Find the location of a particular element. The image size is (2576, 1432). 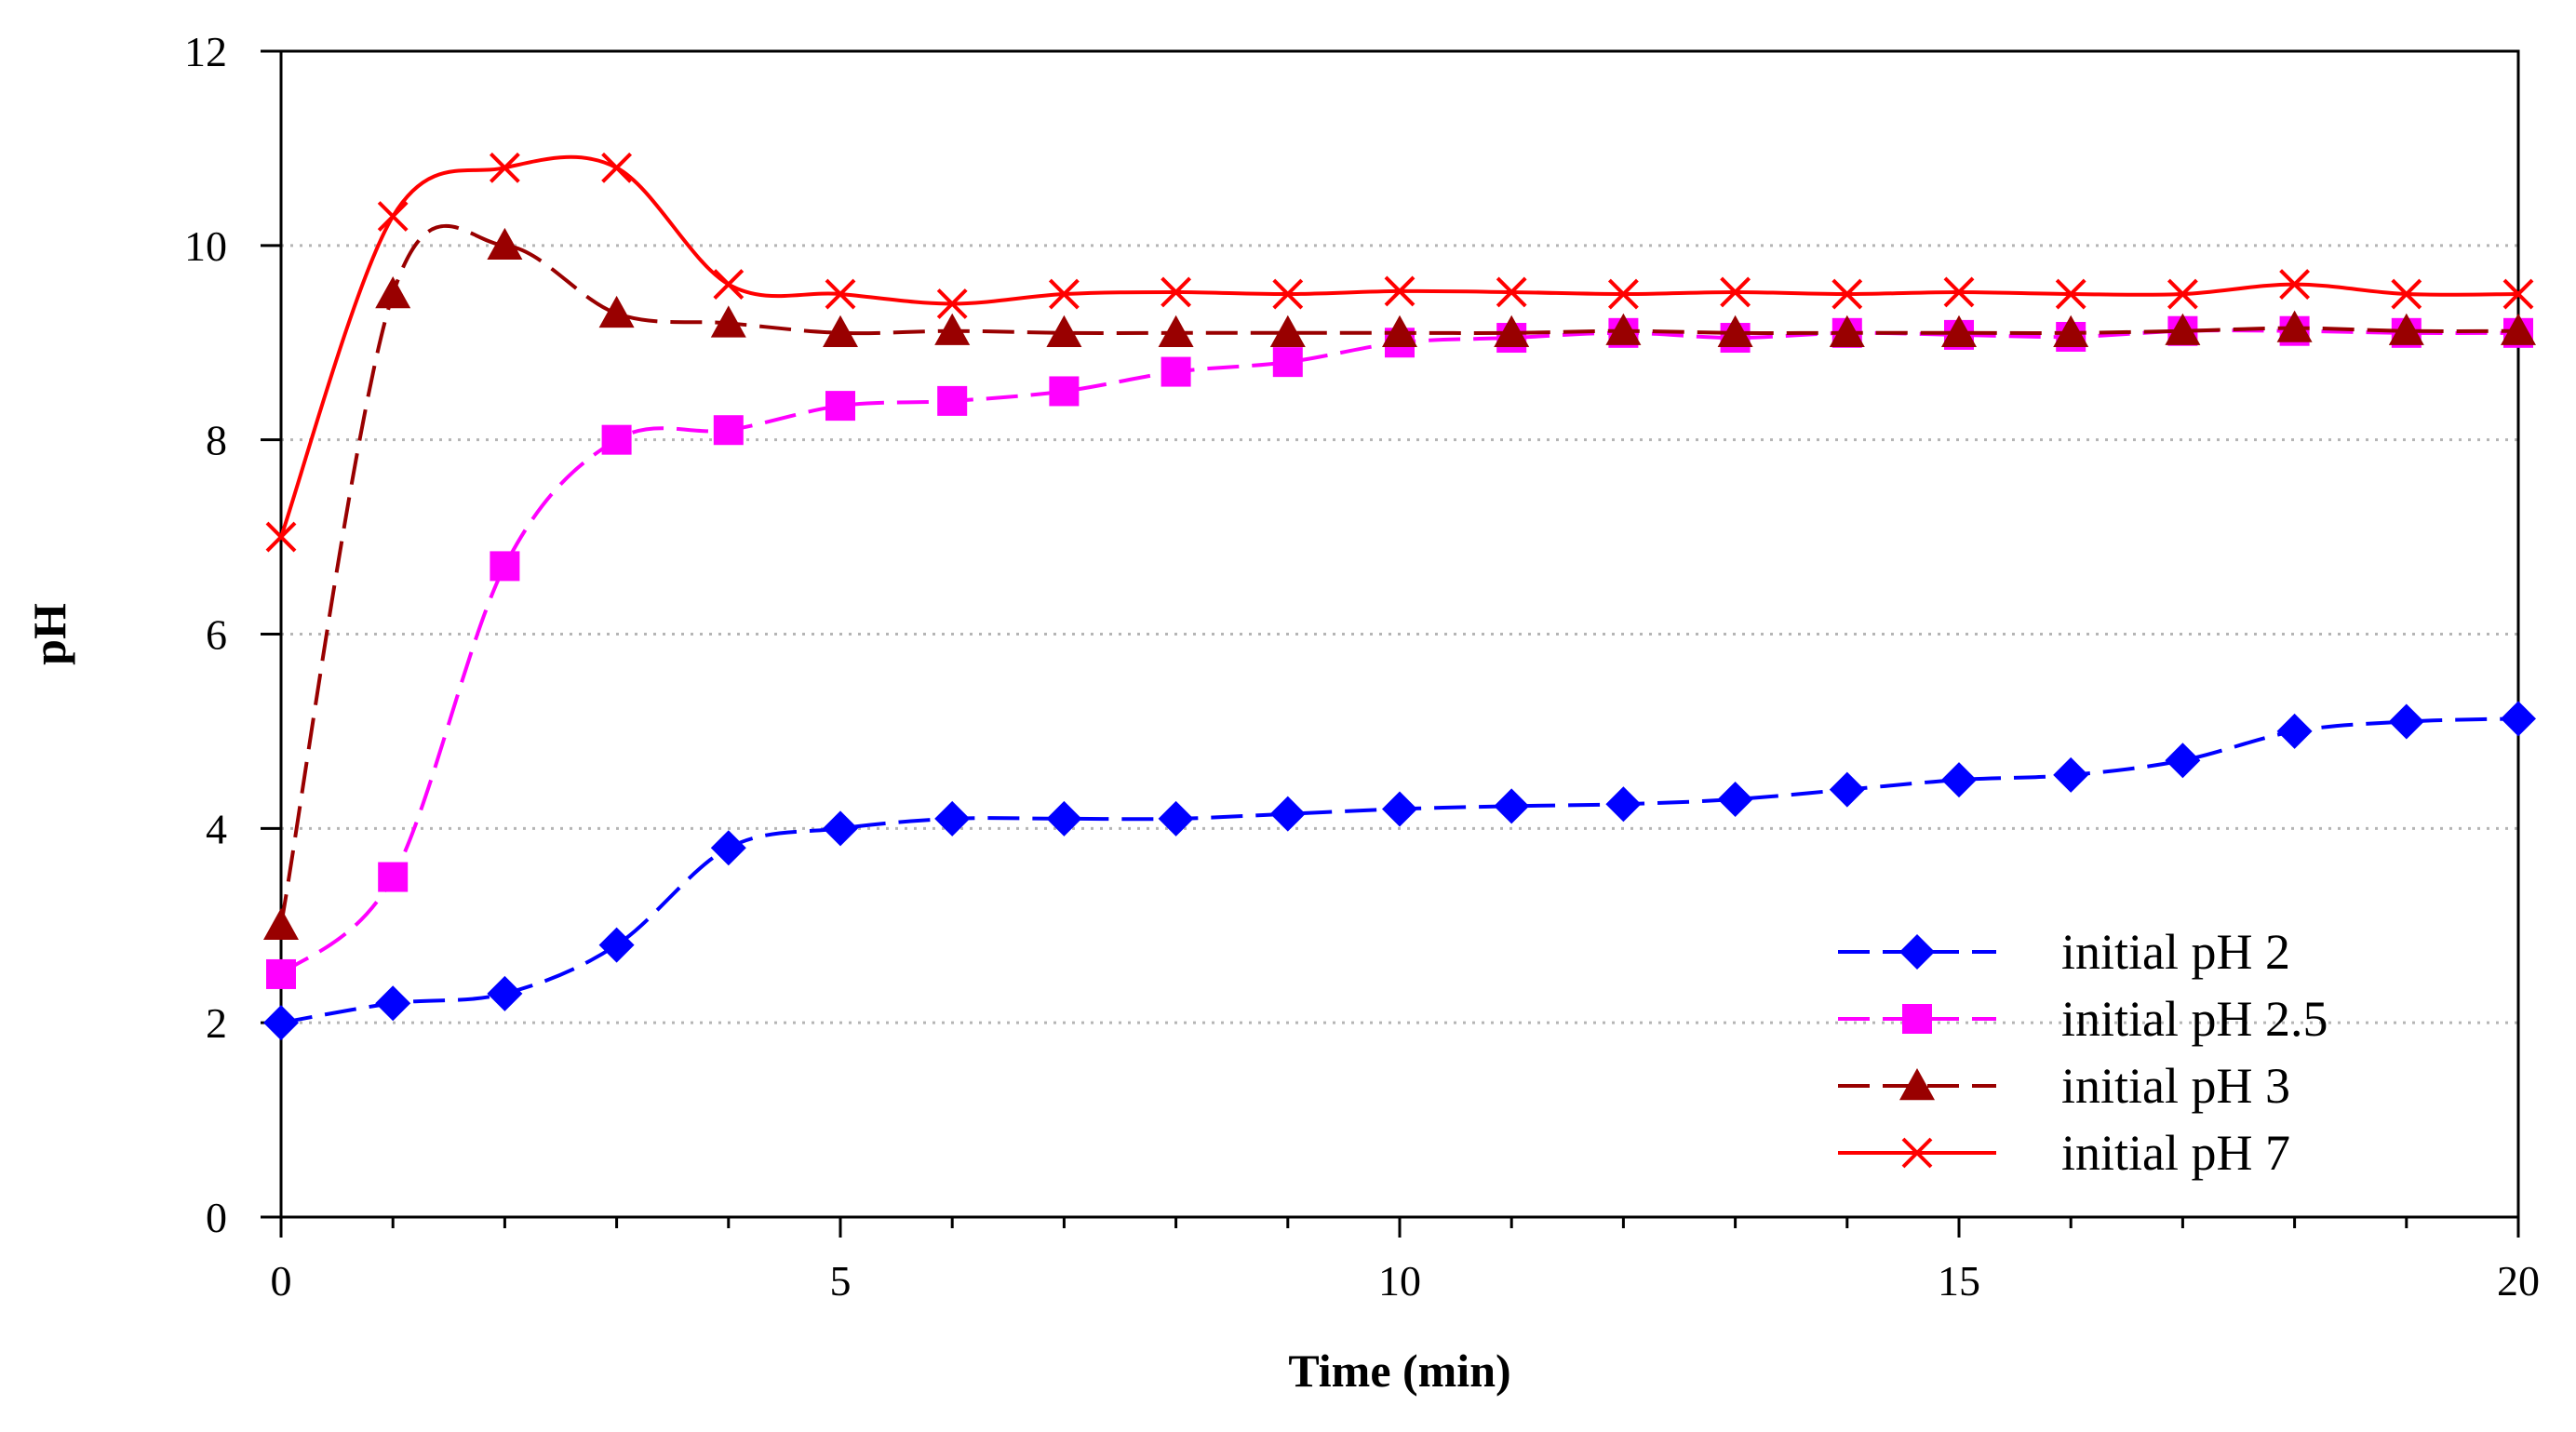

y-tick-label: 8 is located at coordinates (216, 440).